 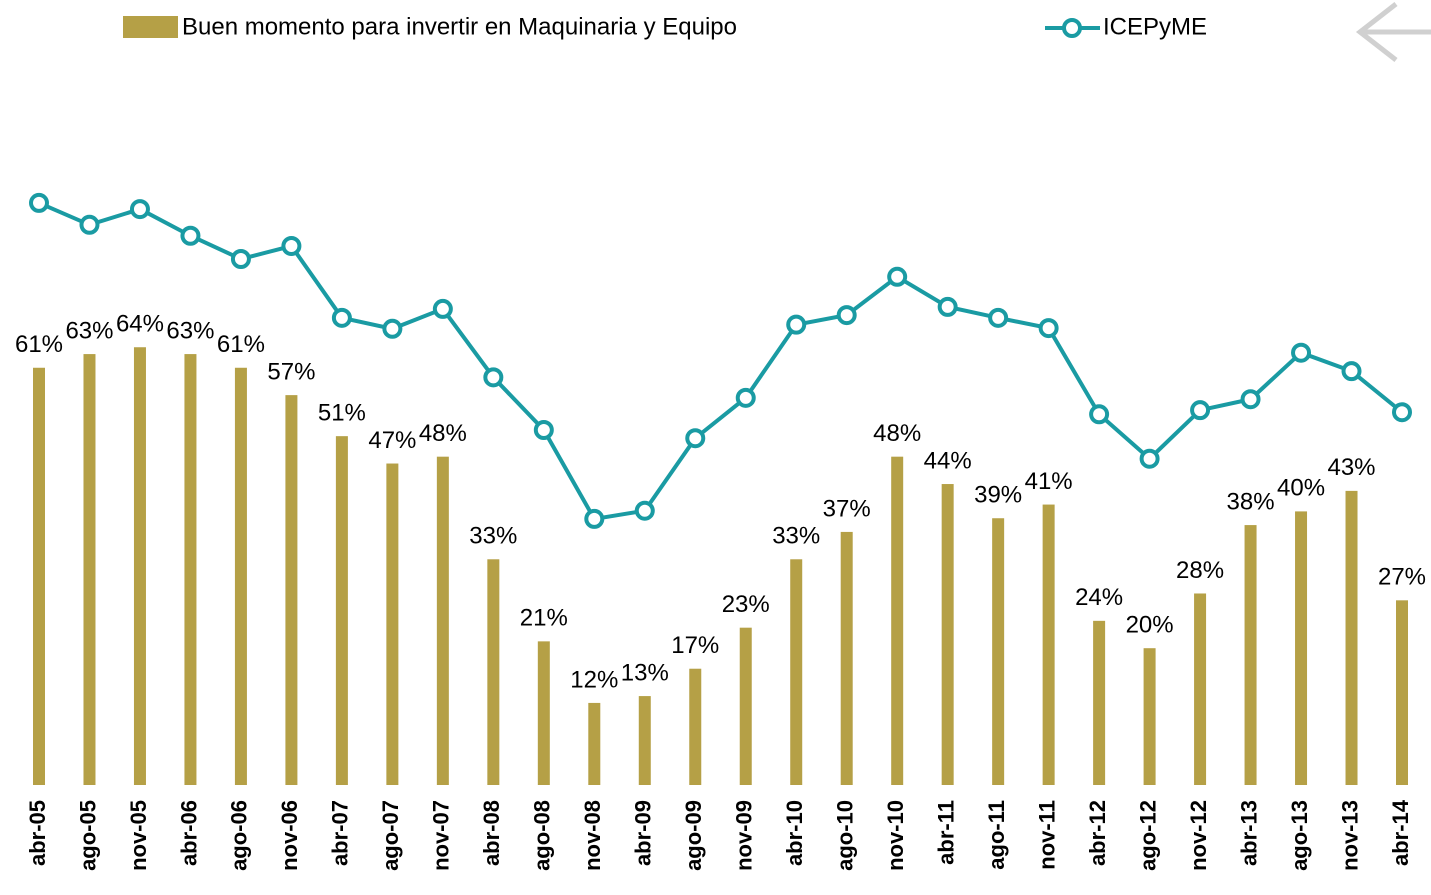 I want to click on x-tick-label: abr-05, so click(x=37, y=833).